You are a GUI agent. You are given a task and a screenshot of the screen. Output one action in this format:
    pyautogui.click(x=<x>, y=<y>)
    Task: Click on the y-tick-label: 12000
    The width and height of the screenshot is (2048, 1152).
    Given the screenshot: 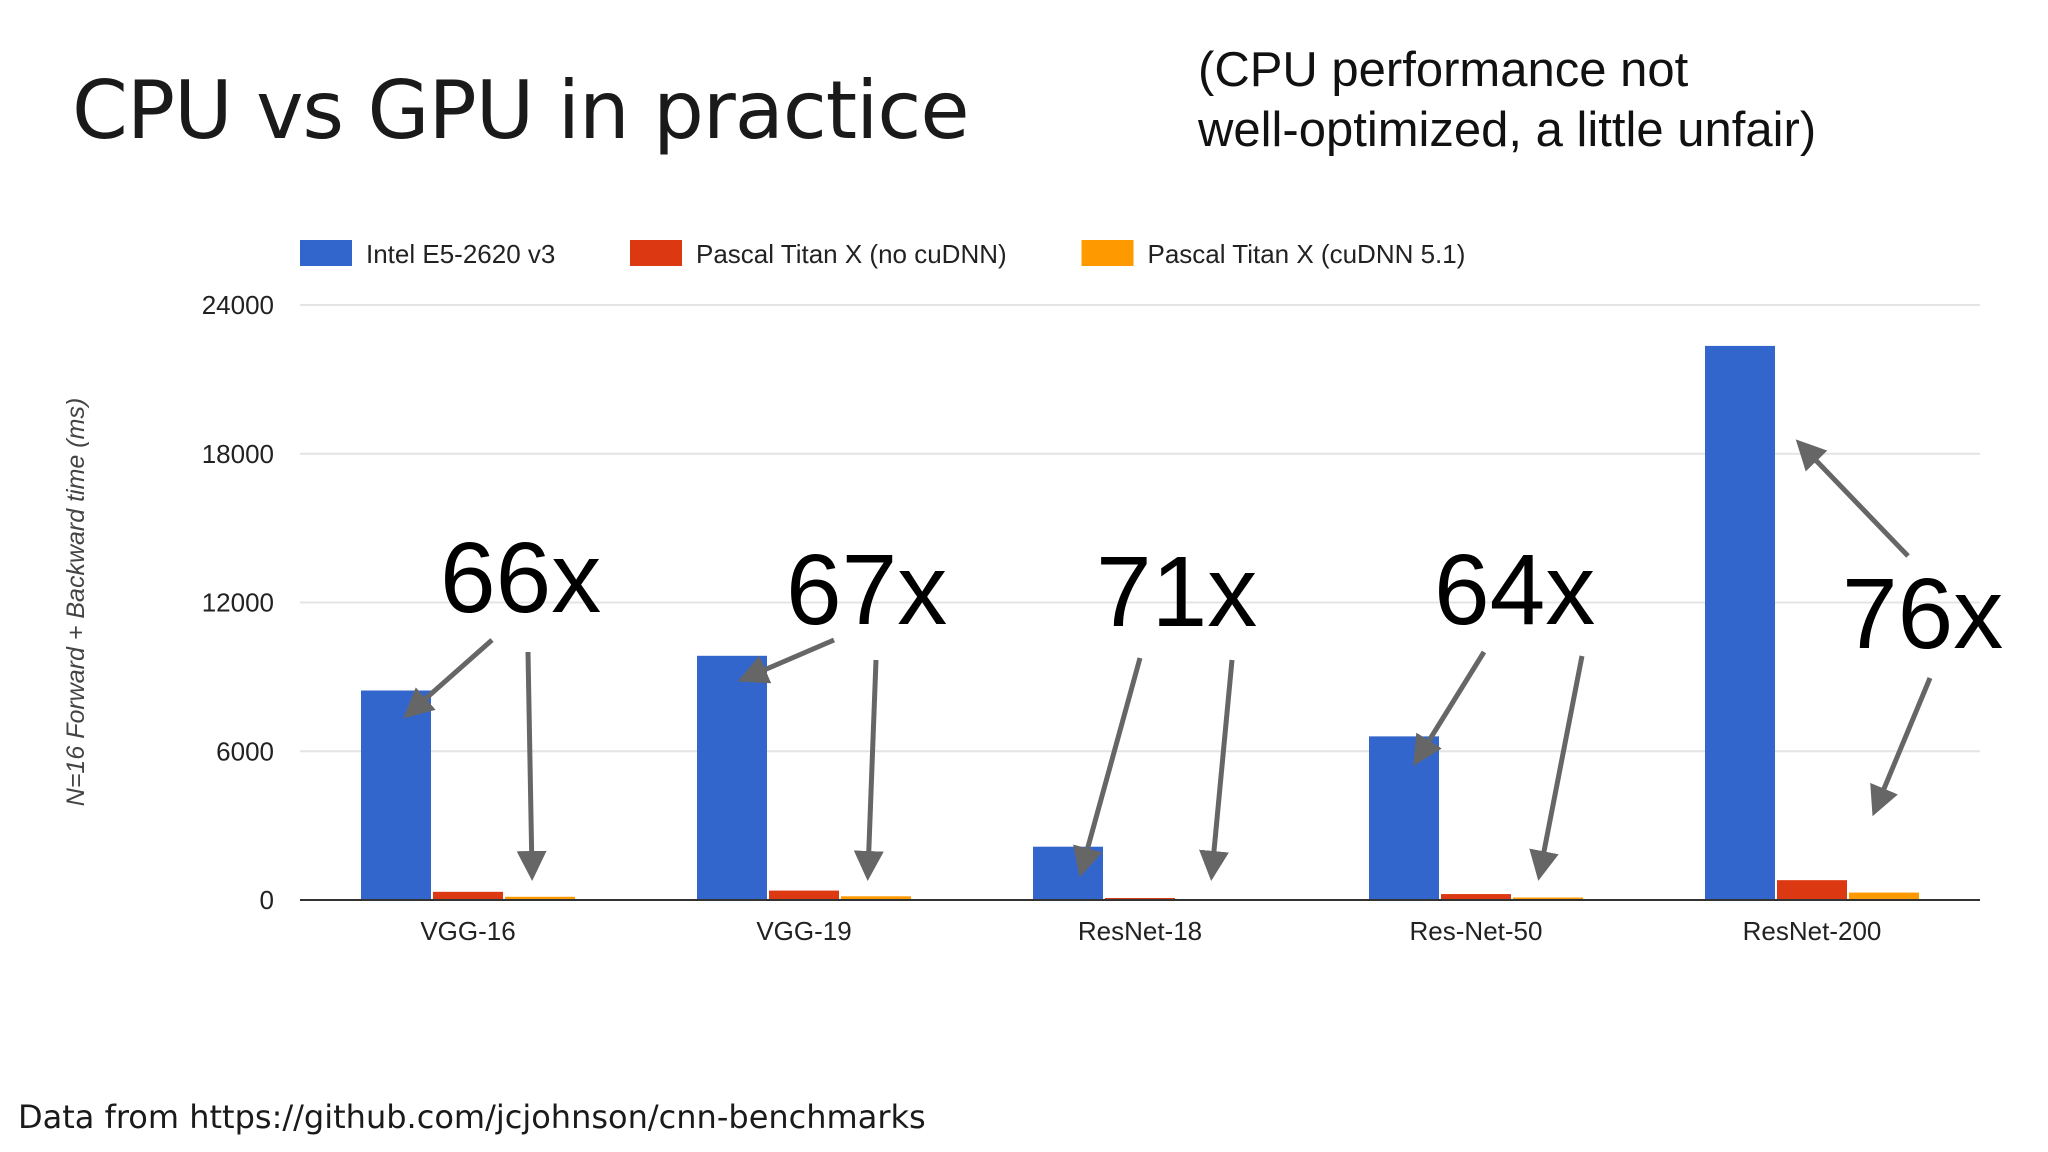 What is the action you would take?
    pyautogui.click(x=238, y=603)
    